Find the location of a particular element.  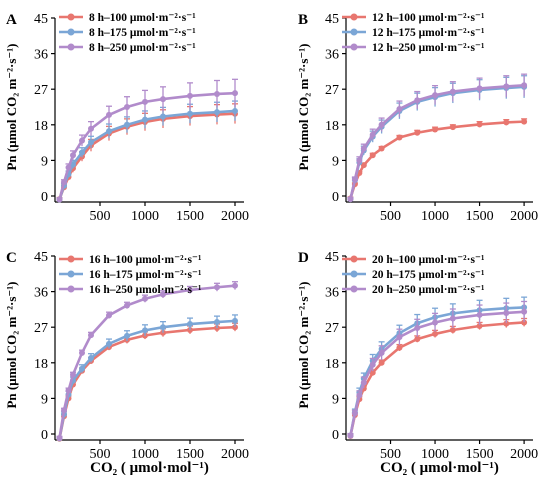

legend-label: 8 h–175 μmol·m⁻²·s⁻¹ is located at coordinates (142, 33).